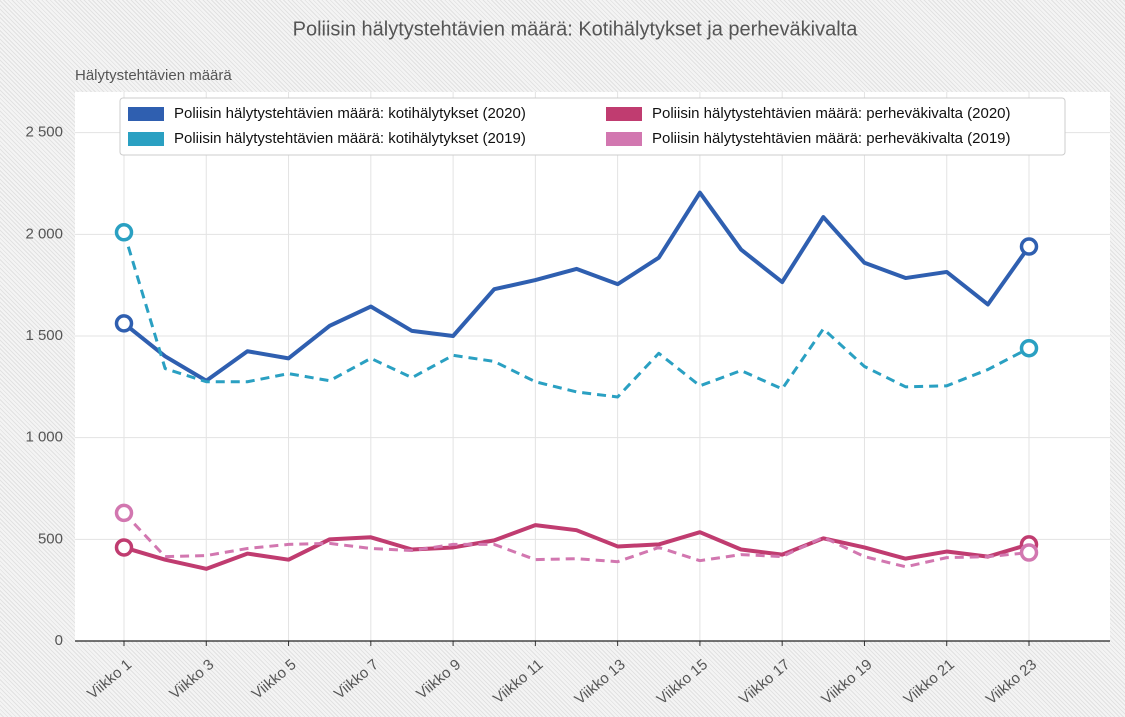 This screenshot has width=1125, height=717. I want to click on x-tick-label: Viikko 11, so click(518, 681).